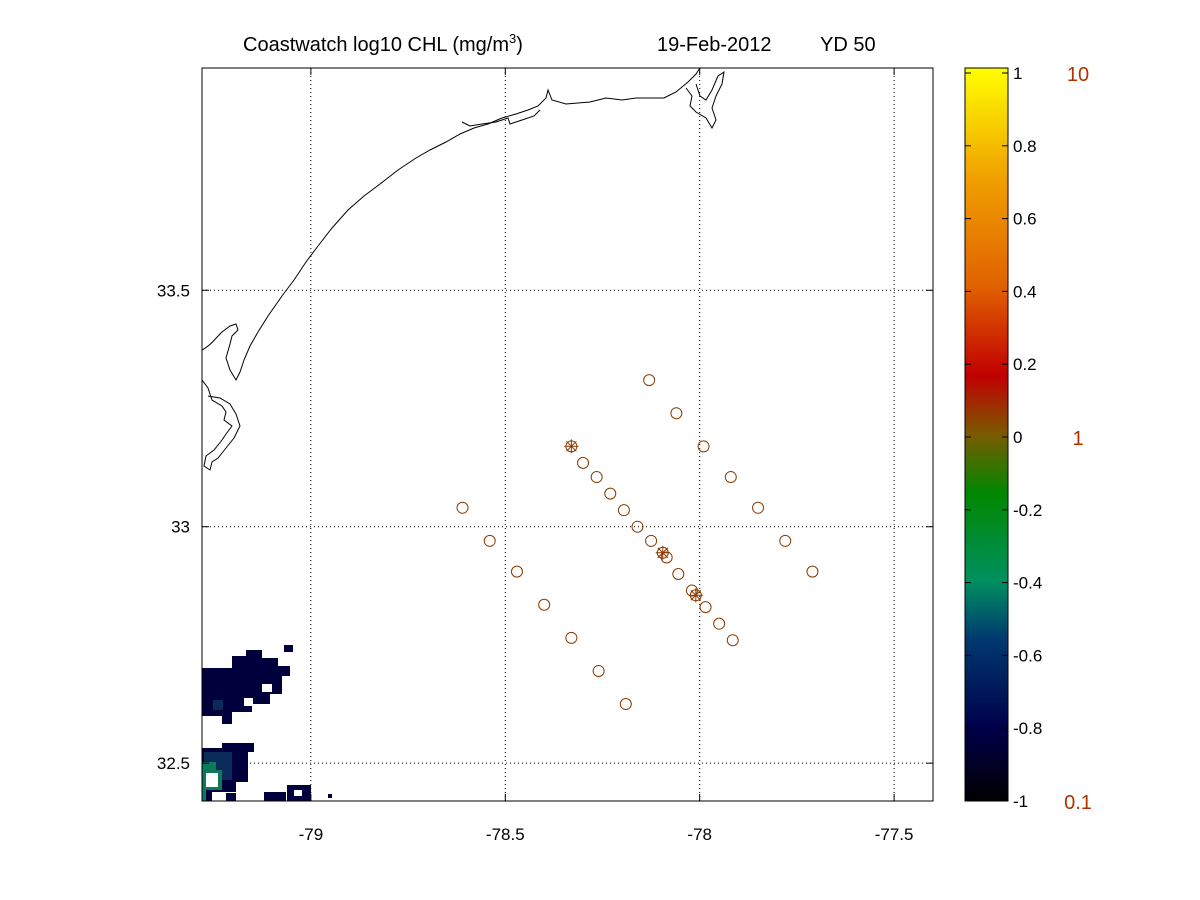 Image resolution: width=1200 pixels, height=900 pixels. Describe the element at coordinates (848, 45) in the screenshot. I see `map-yearday: YD 50` at that location.